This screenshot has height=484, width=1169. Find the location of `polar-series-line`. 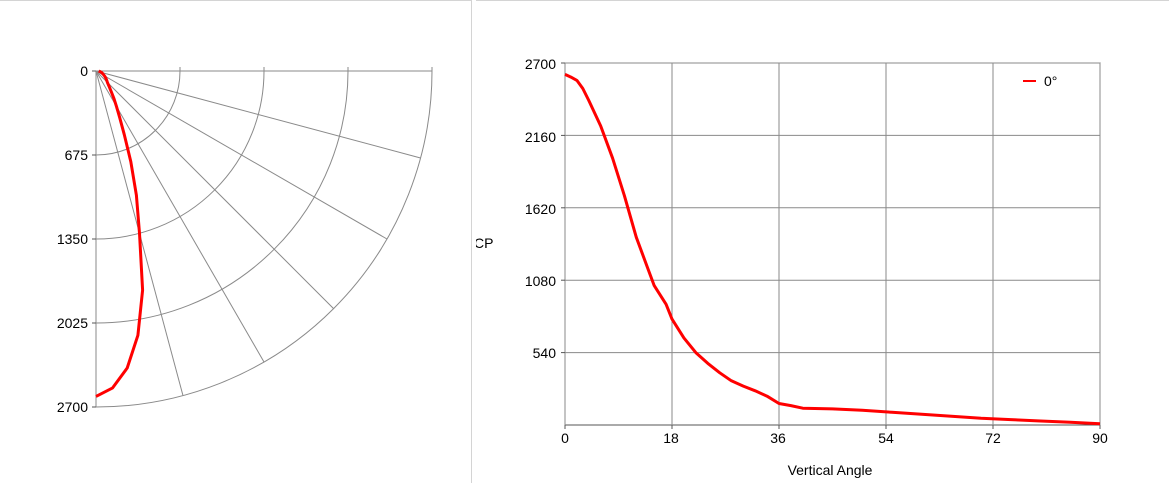

polar-series-line is located at coordinates (120, 233).